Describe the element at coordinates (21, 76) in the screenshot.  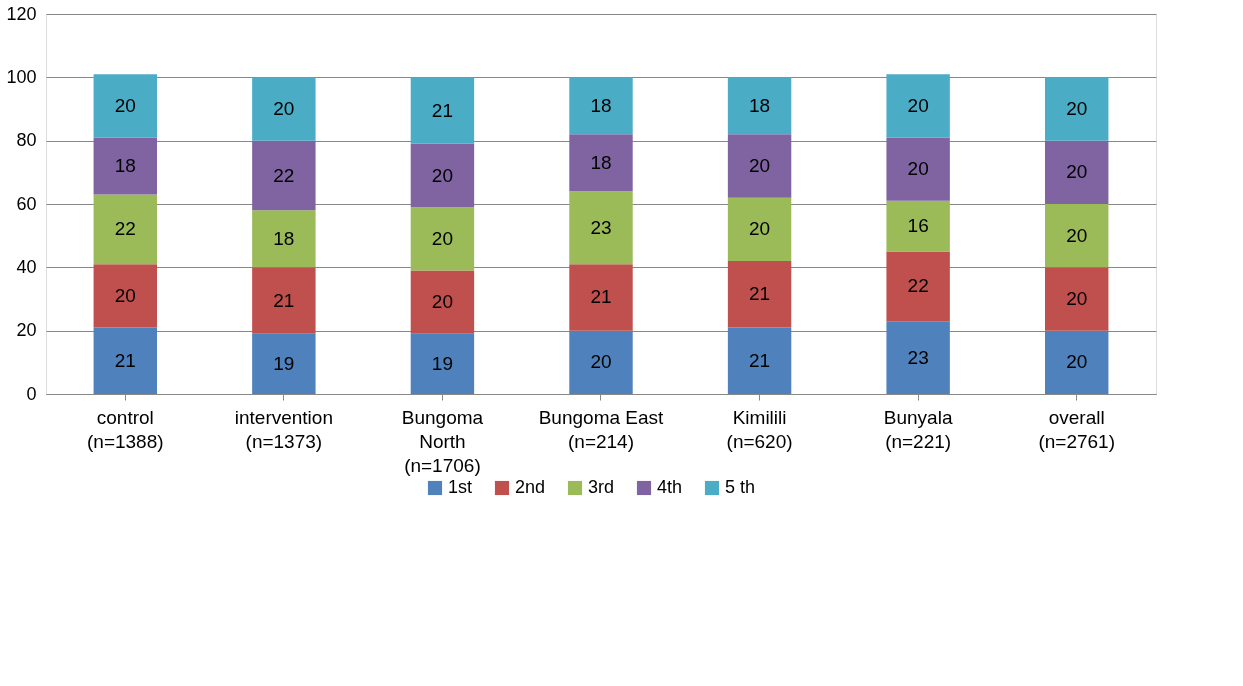
I see `y-tick-label: 100` at that location.